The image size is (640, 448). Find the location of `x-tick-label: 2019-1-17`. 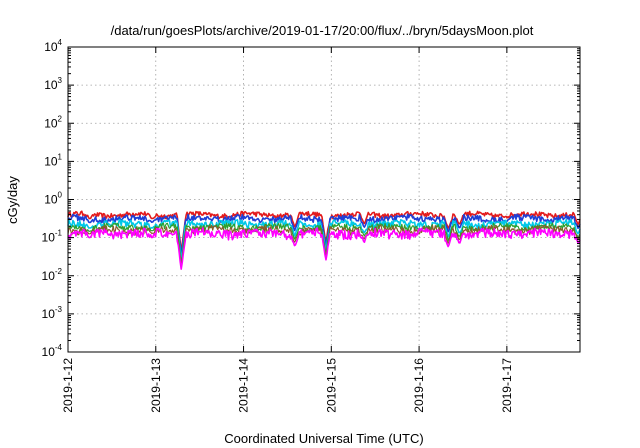

x-tick-label: 2019-1-17 is located at coordinates (507, 385).